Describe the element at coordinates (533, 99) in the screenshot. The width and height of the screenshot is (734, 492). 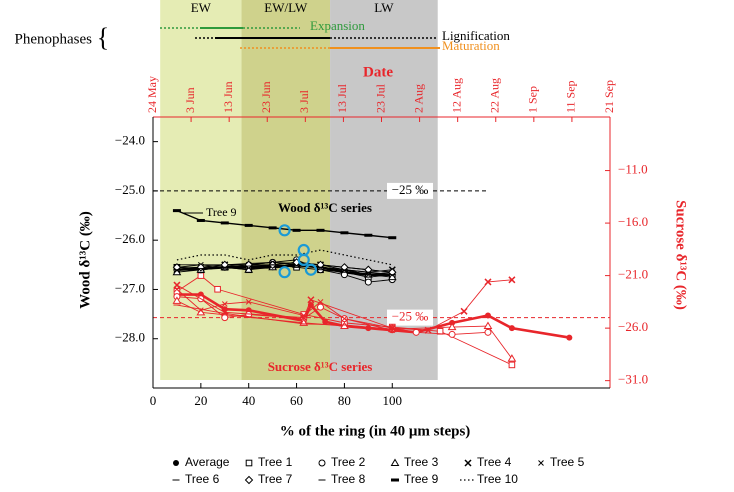
I see `top-tick-label: 1 Sep` at that location.